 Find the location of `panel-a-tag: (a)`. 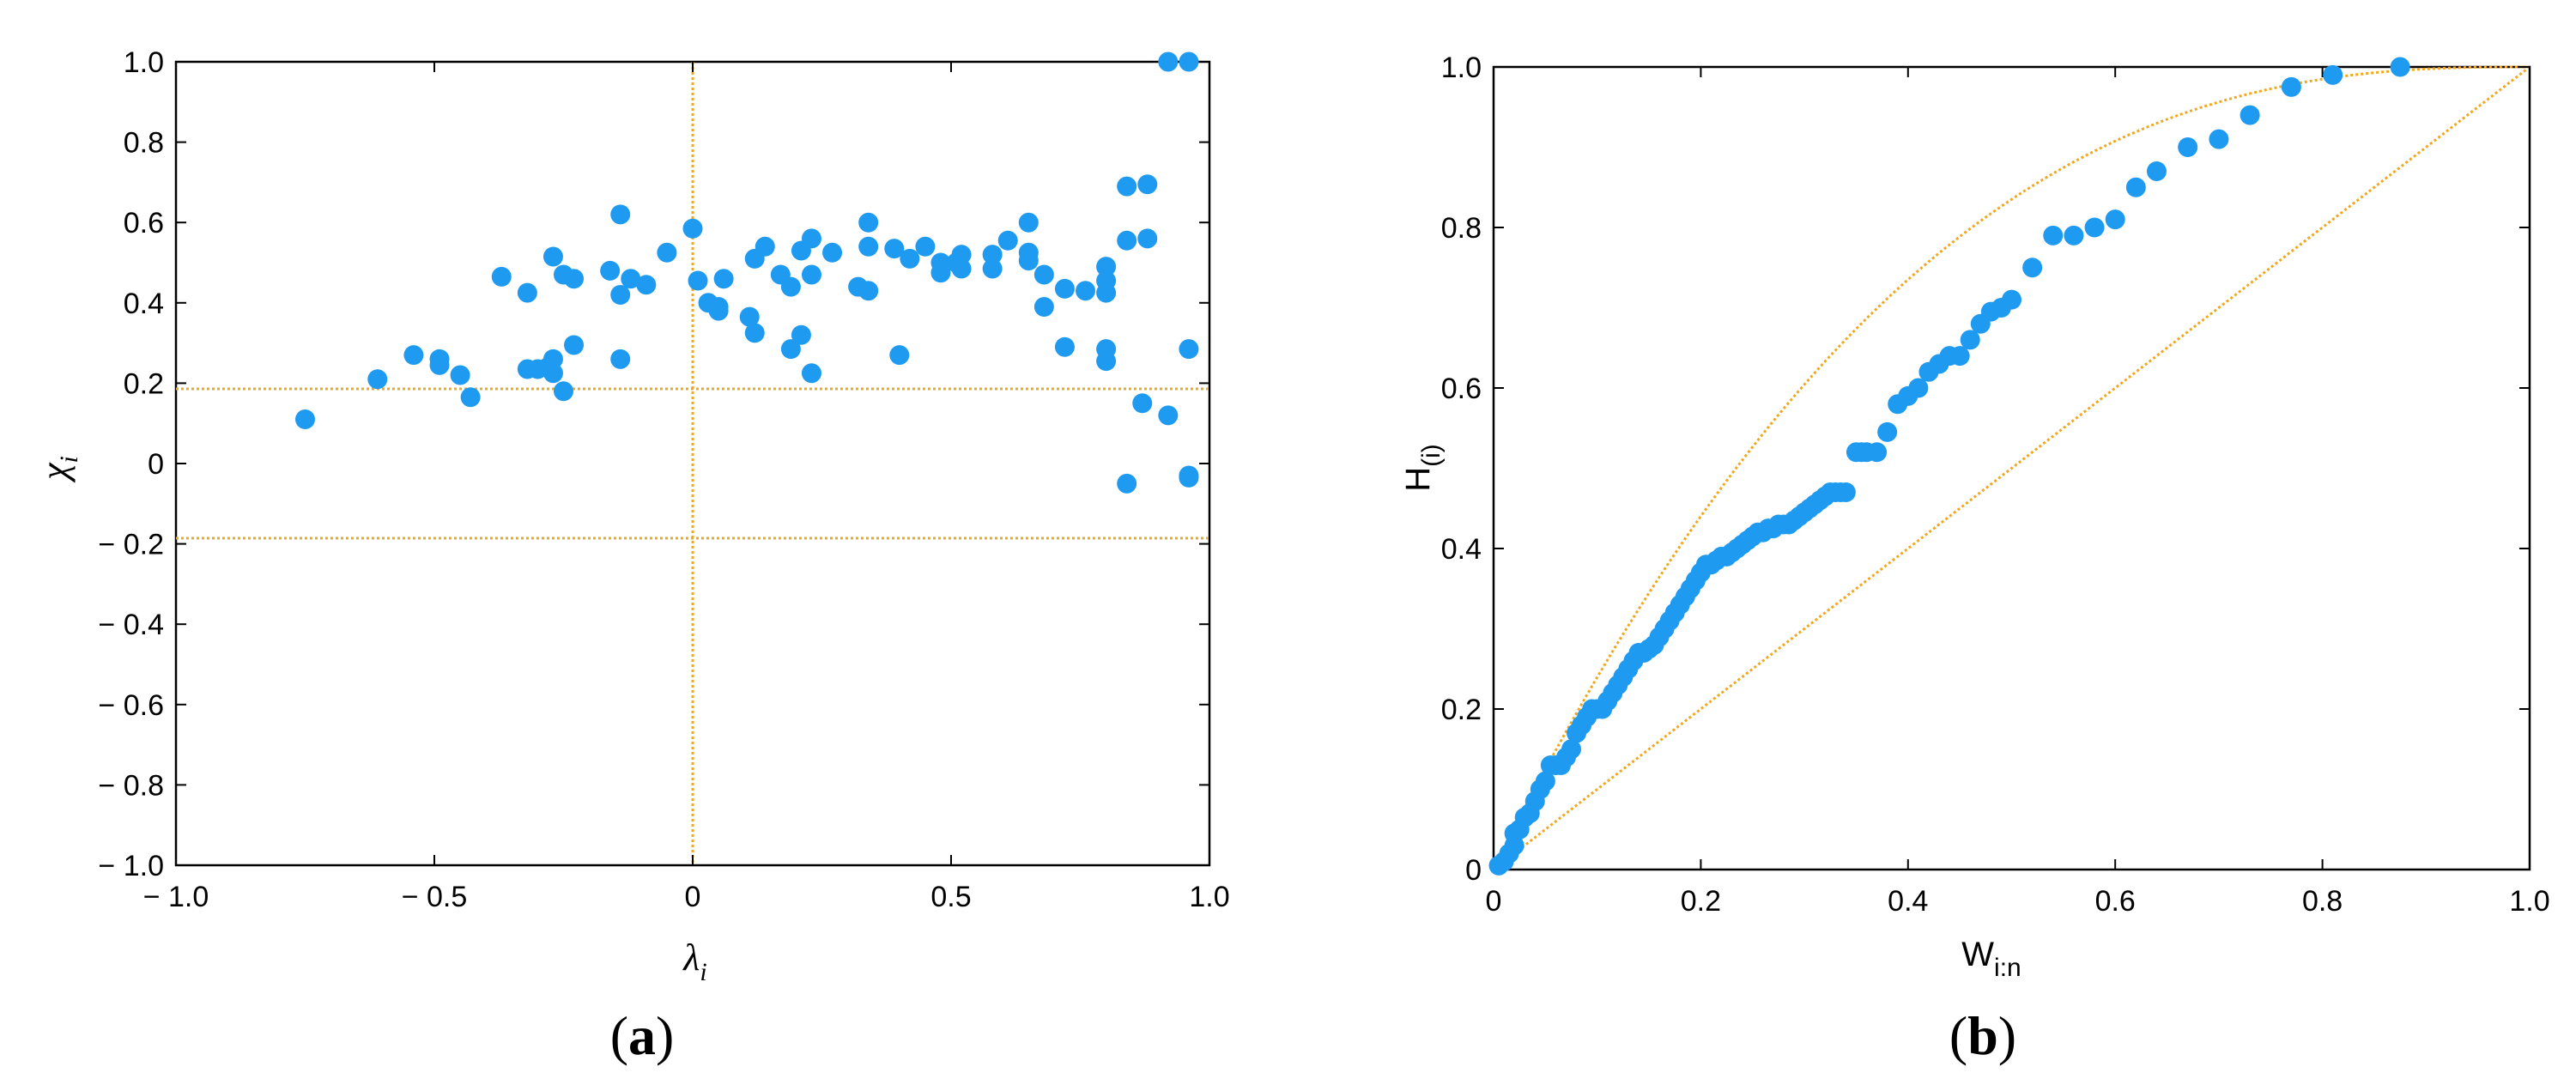

panel-a-tag: (a) is located at coordinates (642, 1035).